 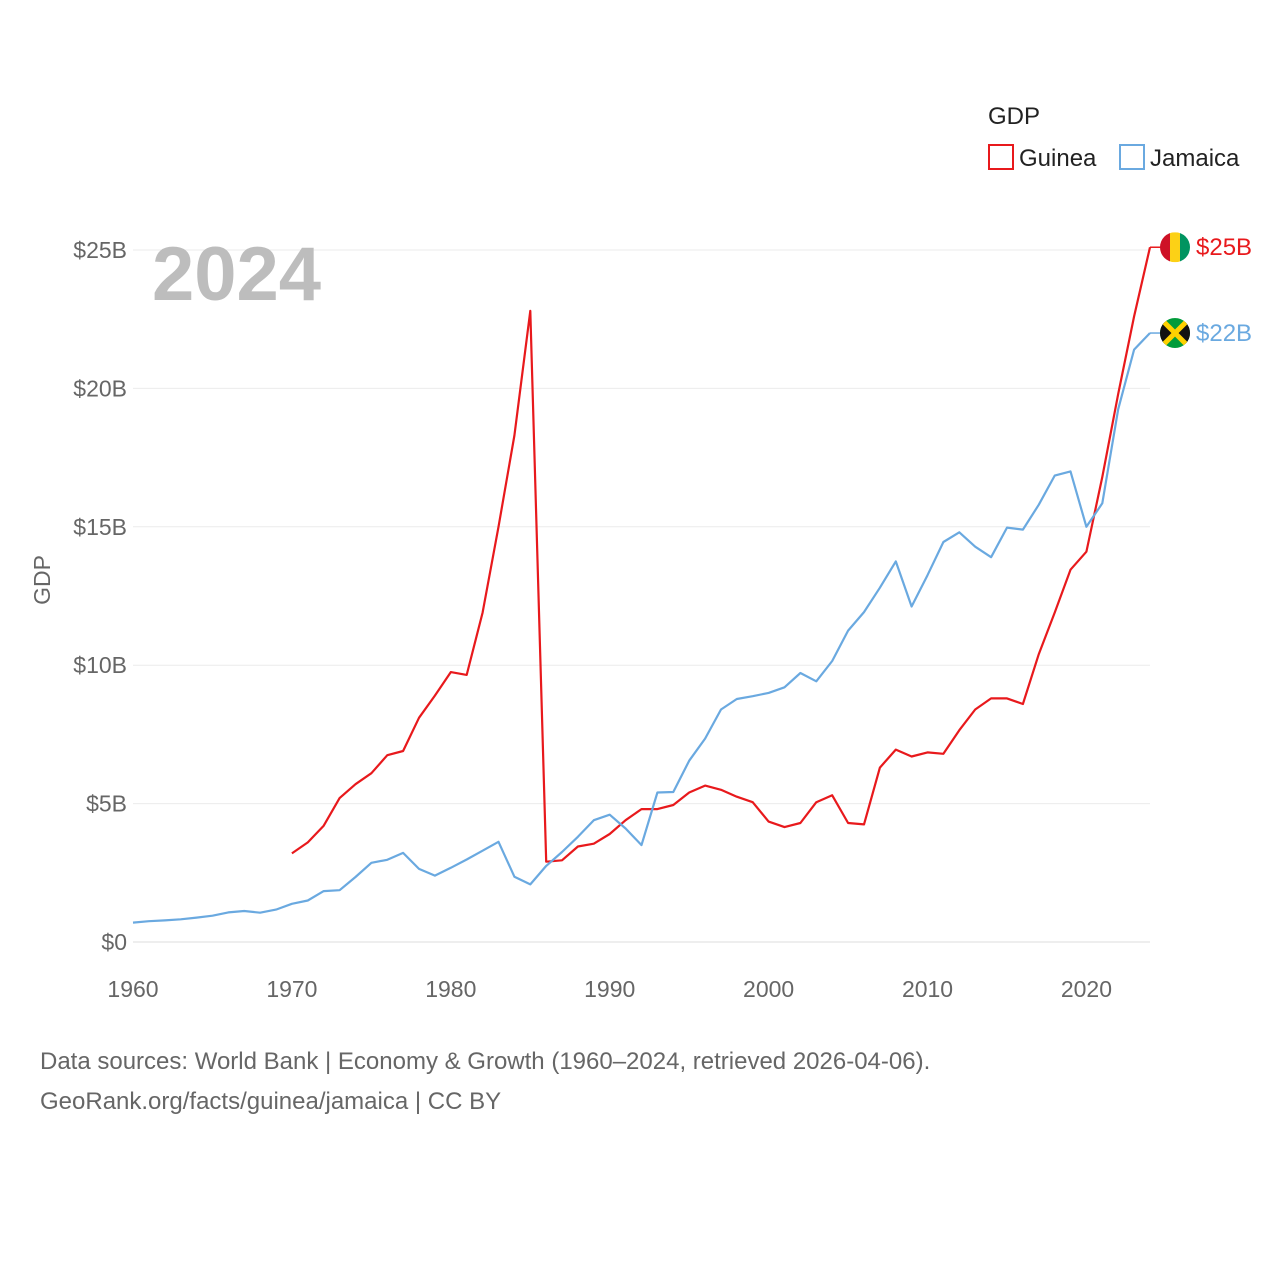 I want to click on end-label-guinea: $25B, so click(x=1224, y=247).